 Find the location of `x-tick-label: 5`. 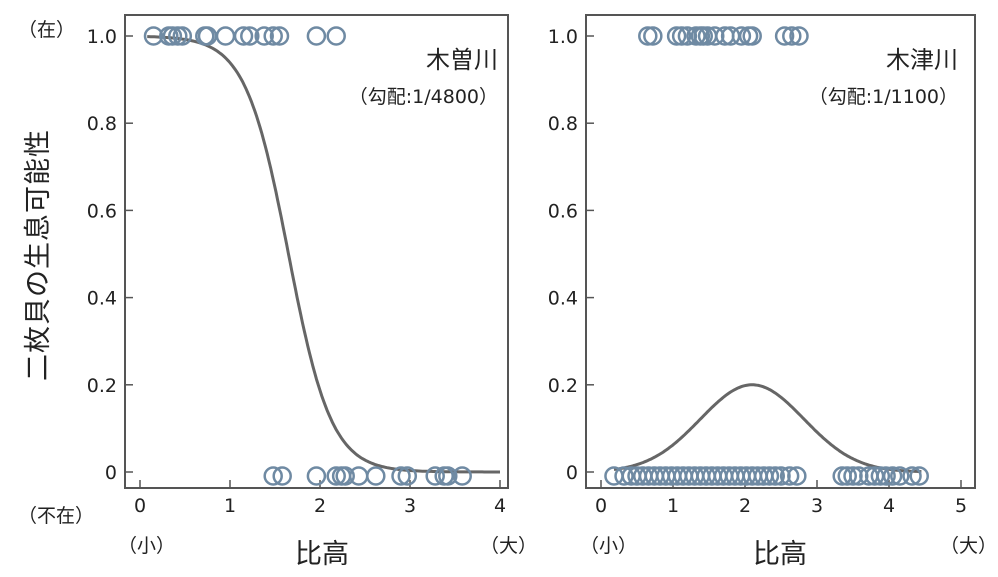

x-tick-label: 5 is located at coordinates (961, 506).